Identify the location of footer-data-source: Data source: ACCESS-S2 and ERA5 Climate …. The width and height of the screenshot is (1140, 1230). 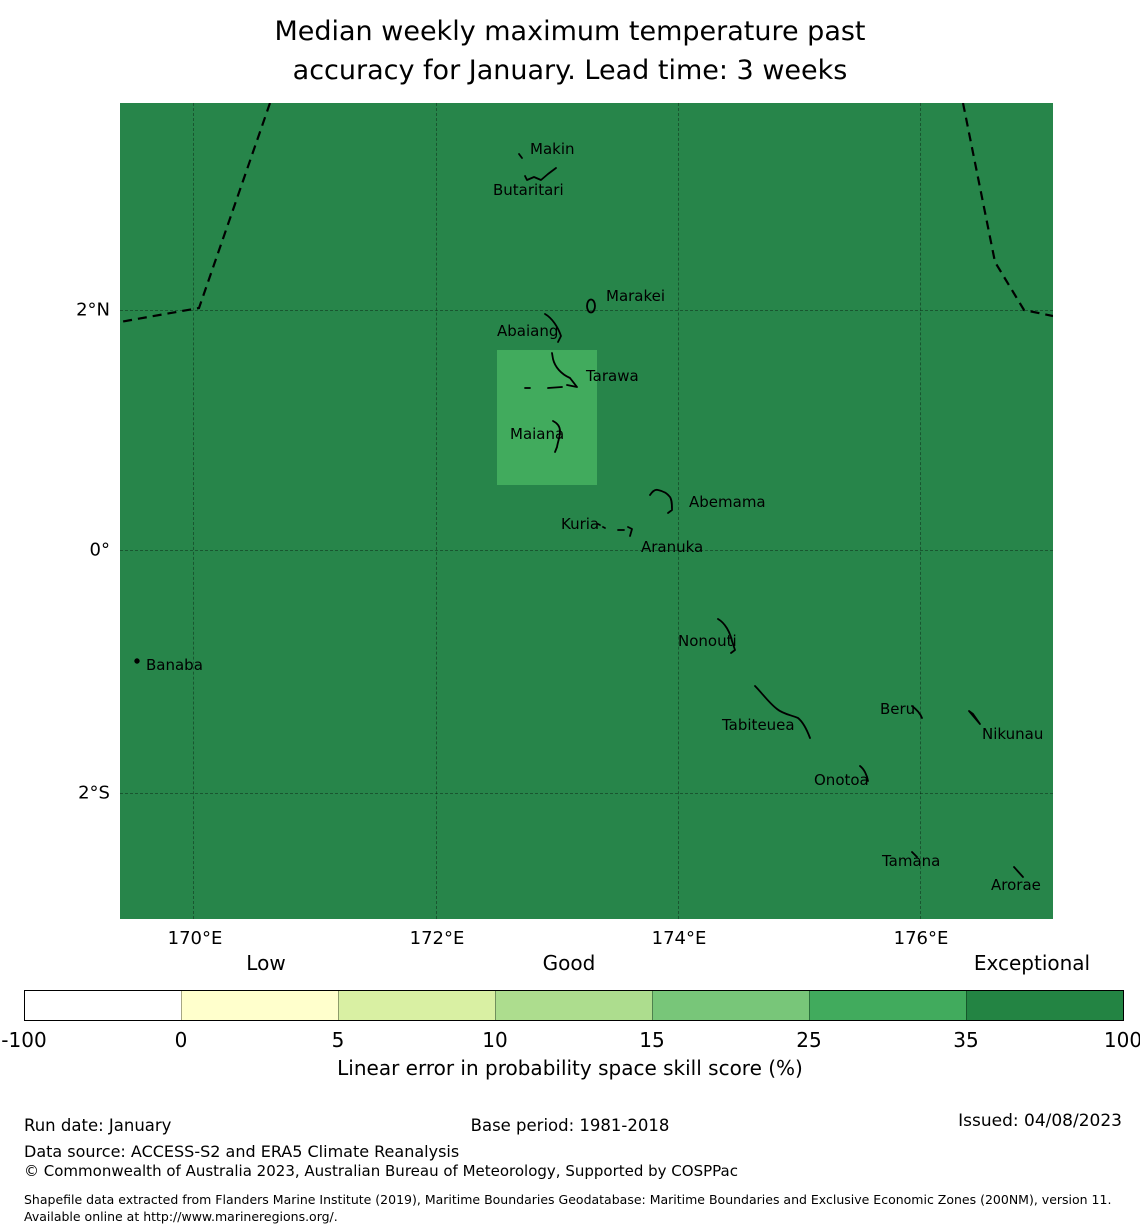
(242, 1151).